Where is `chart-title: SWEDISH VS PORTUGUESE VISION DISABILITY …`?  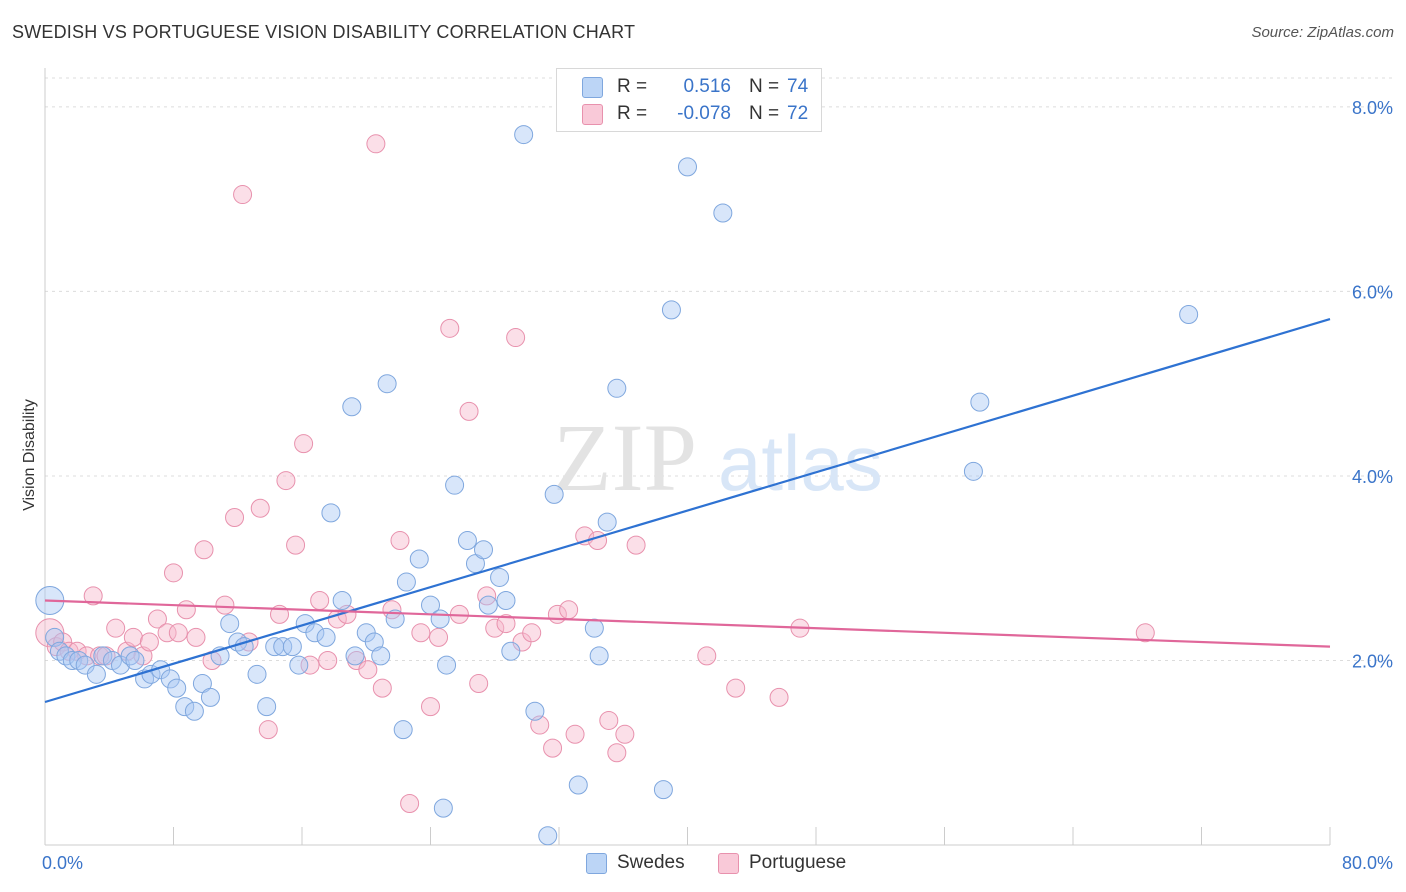
chart-title: SWEDISH VS PORTUGUESE VISION DISABILITY … is located at coordinates (324, 32).